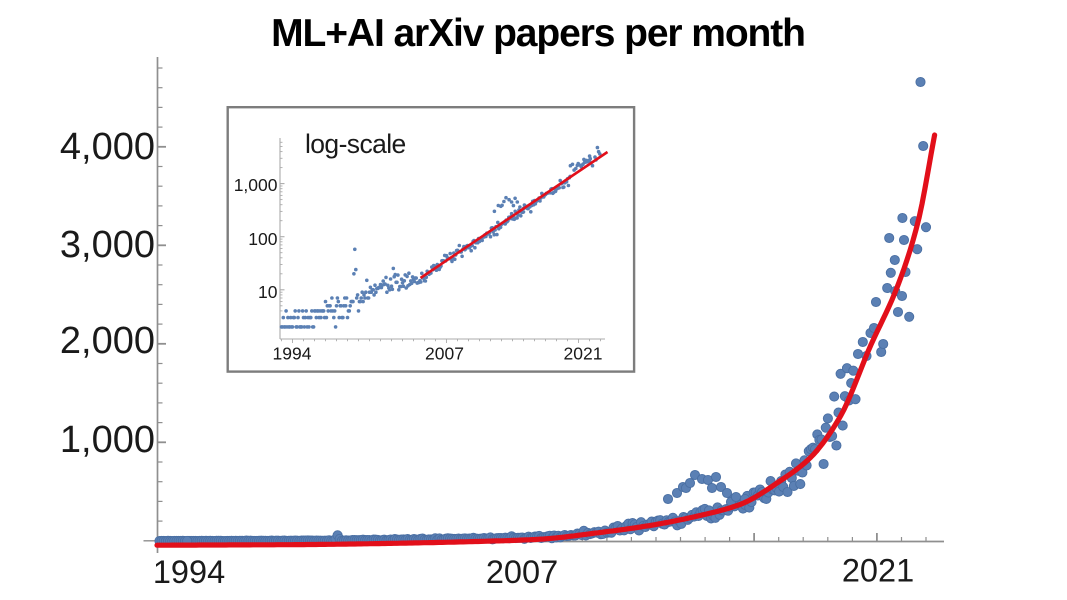  I want to click on svg-text: 2,000, so click(107, 341).